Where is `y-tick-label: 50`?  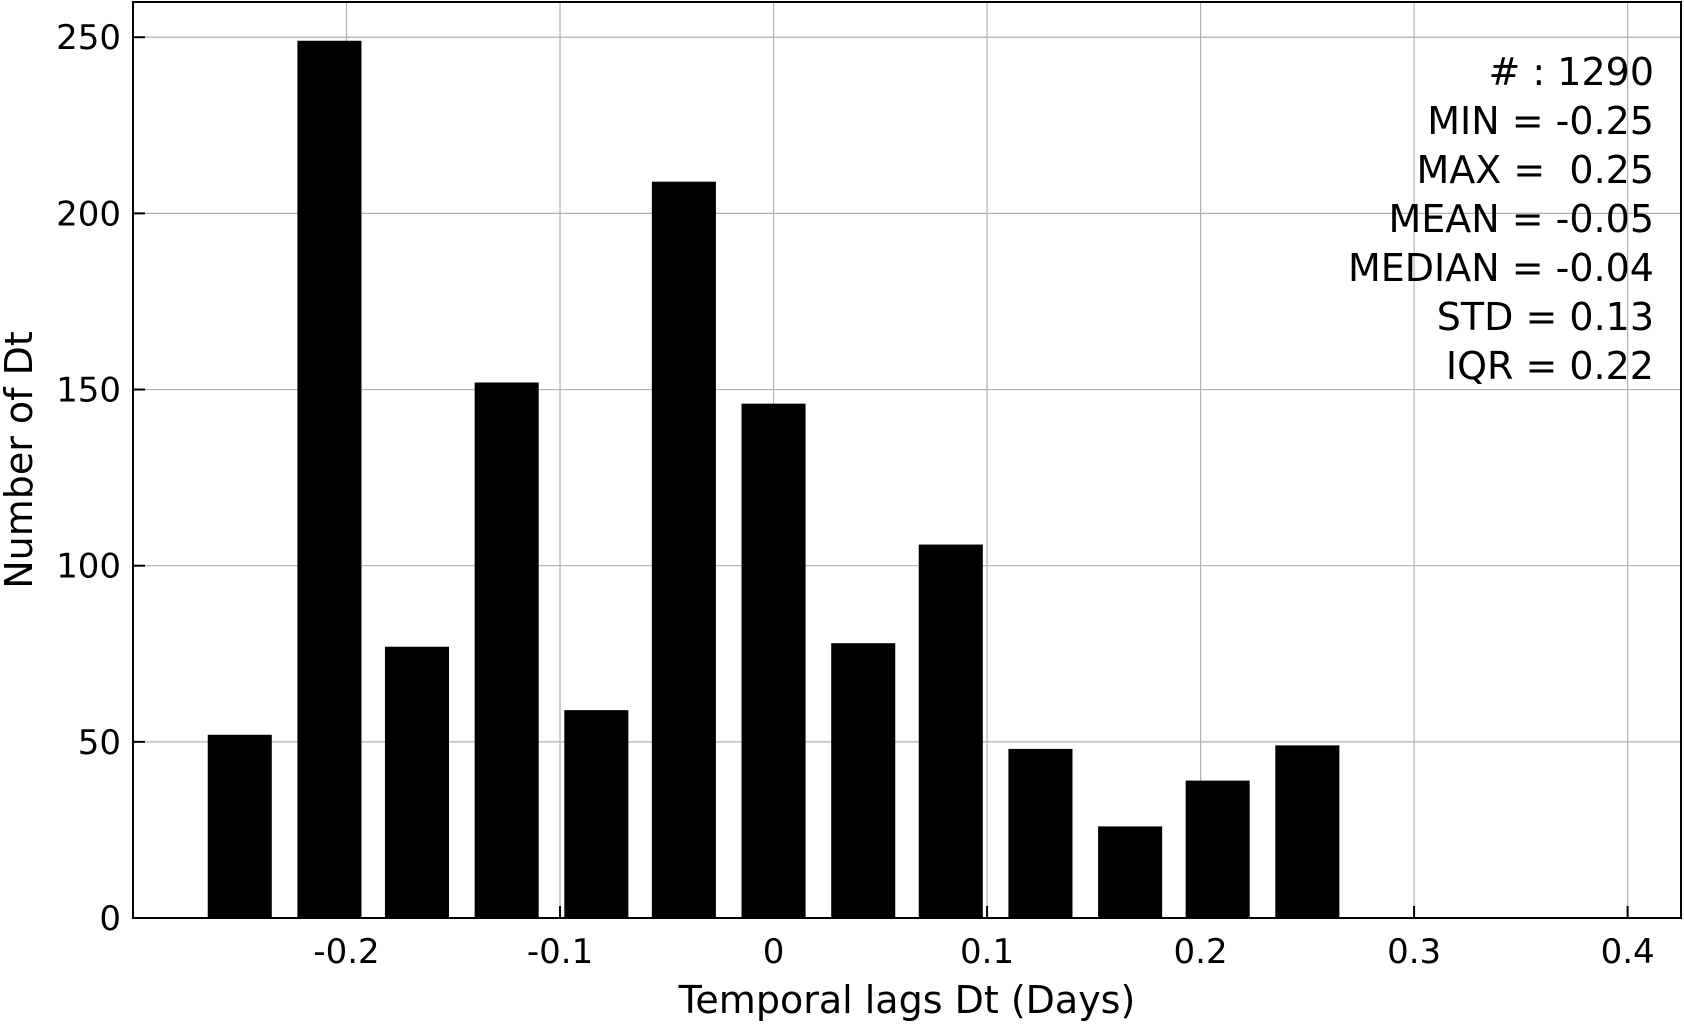 y-tick-label: 50 is located at coordinates (99, 743).